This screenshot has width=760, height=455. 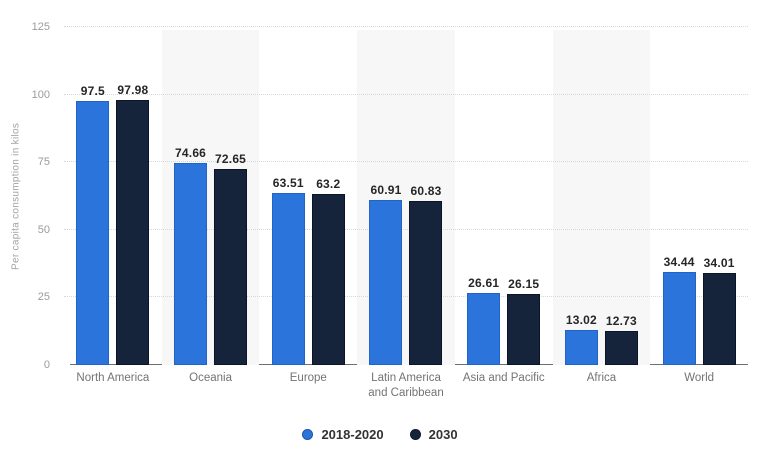 I want to click on bar-column: 34.01, so click(x=719, y=310).